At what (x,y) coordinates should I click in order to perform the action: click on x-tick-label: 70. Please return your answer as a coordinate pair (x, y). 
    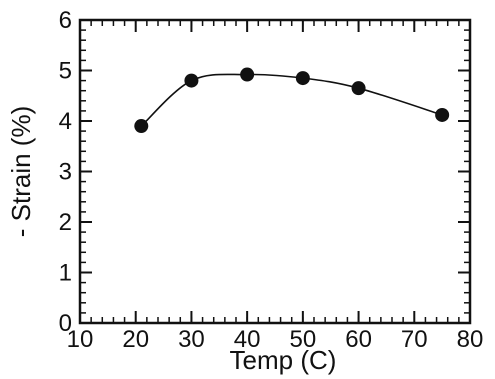
    Looking at the image, I should click on (414, 339).